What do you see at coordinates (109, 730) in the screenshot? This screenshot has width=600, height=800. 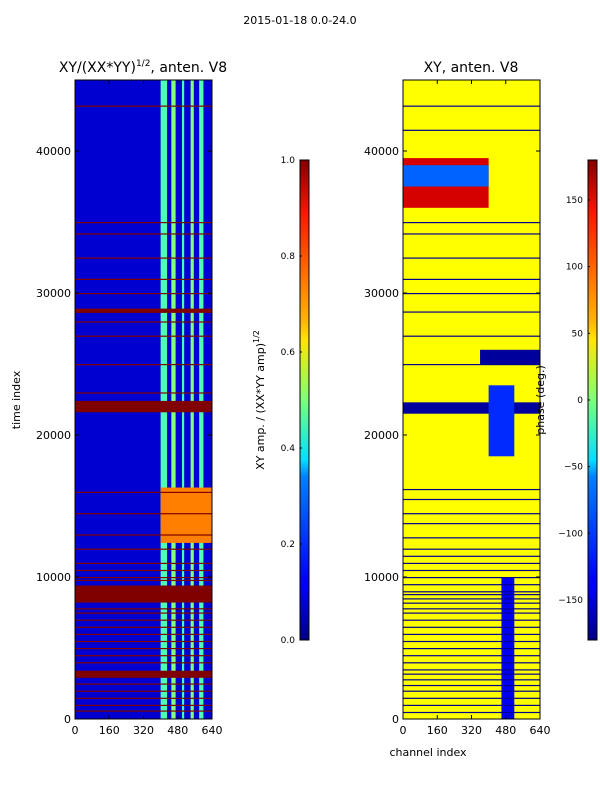 I see `panel1-xtick-label: 160` at bounding box center [109, 730].